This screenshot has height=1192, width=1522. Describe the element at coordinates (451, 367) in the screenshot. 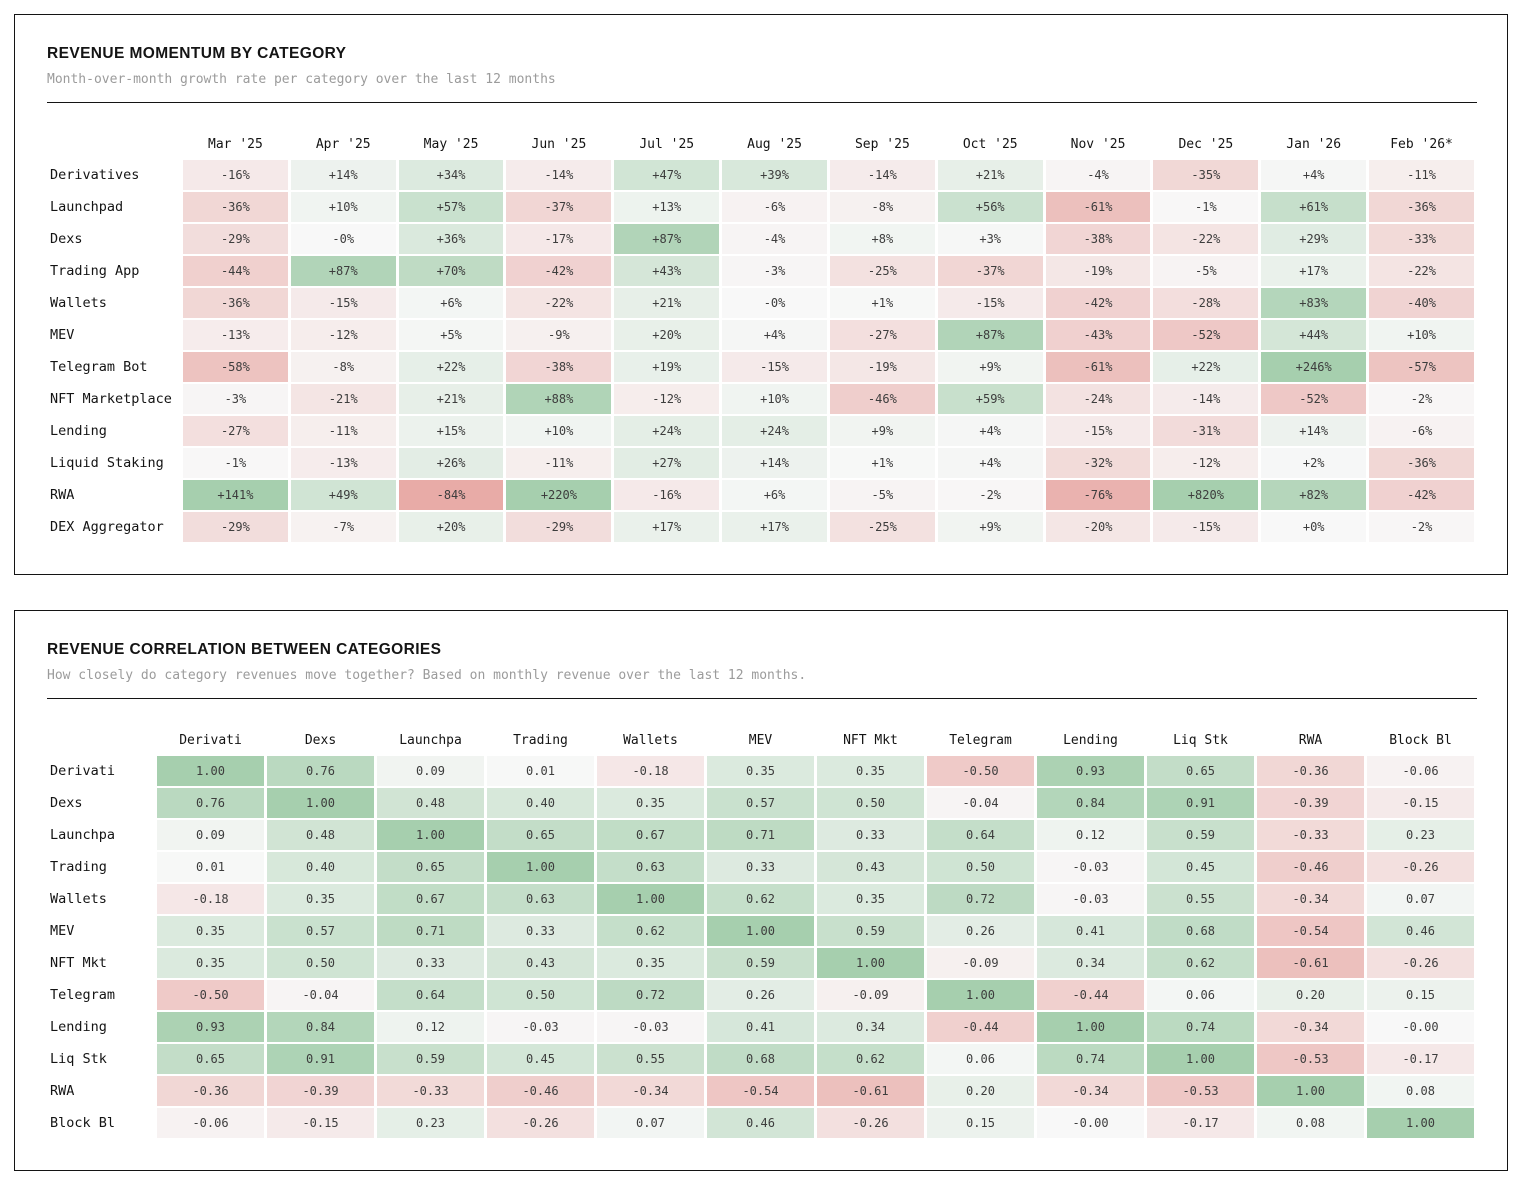

I see `heatmap-cell: +22%` at that location.